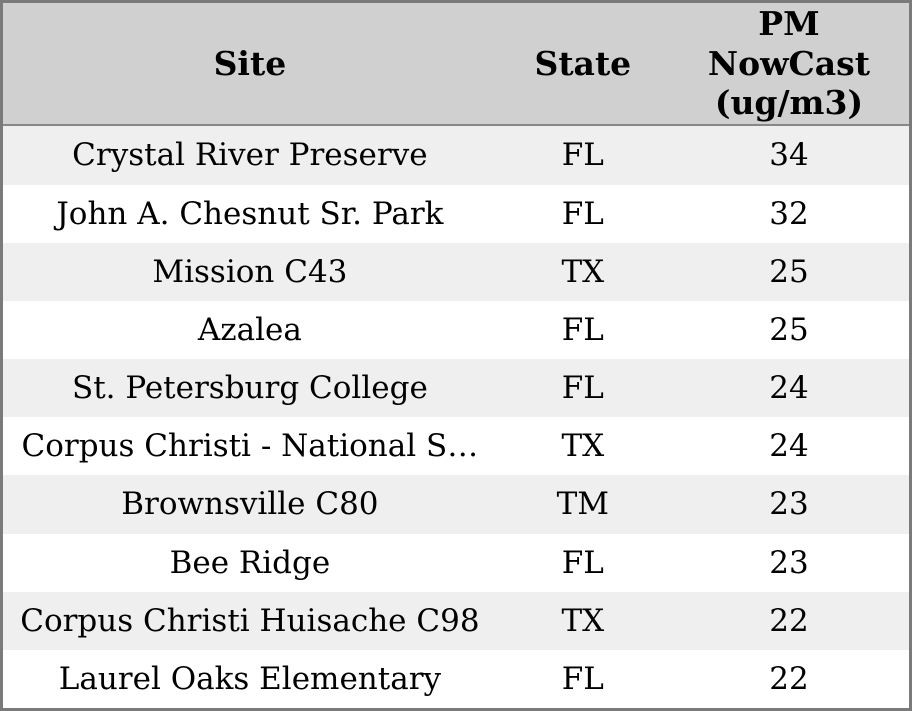 The image size is (912, 711). I want to click on header-label-site: Site, so click(250, 63).